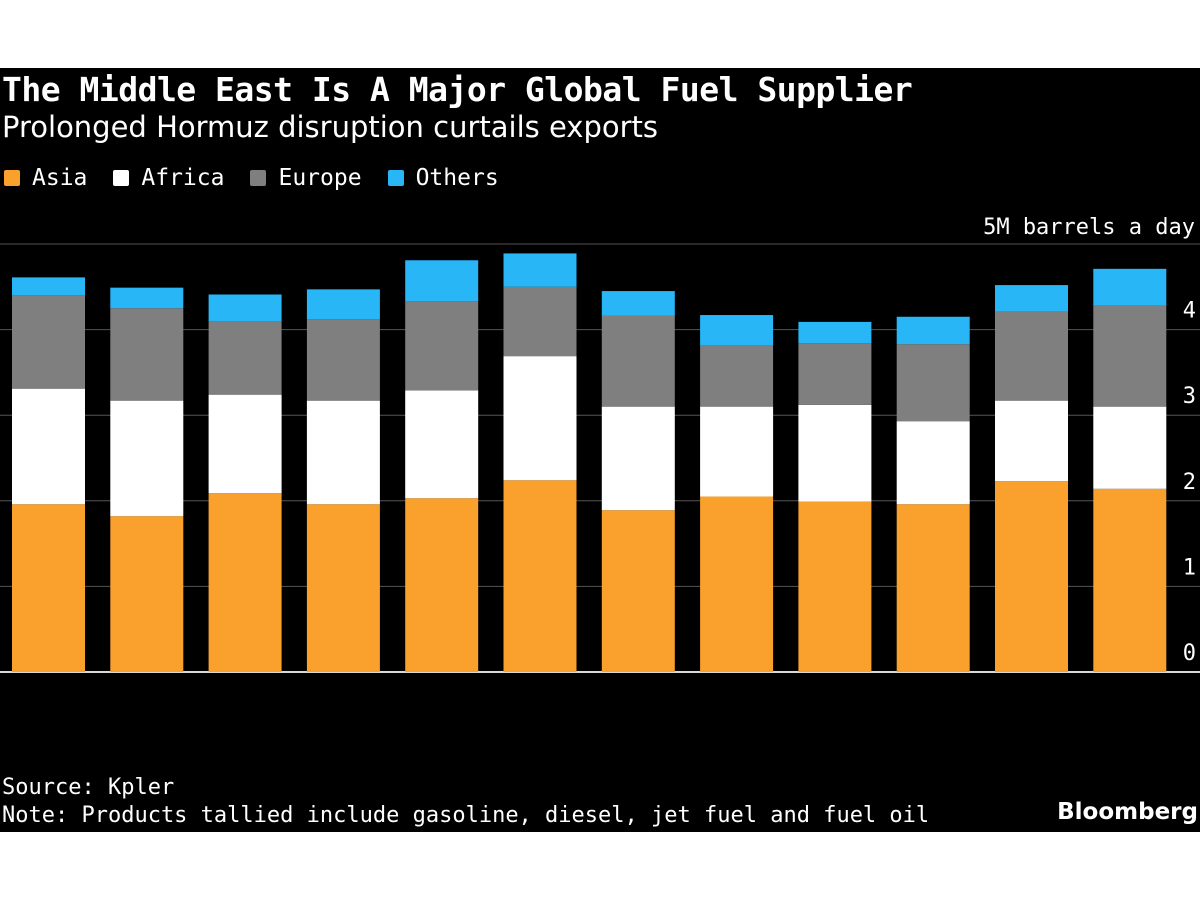 This screenshot has width=1200, height=900. Describe the element at coordinates (933, 383) in the screenshot. I see `bar-europe-dec` at that location.